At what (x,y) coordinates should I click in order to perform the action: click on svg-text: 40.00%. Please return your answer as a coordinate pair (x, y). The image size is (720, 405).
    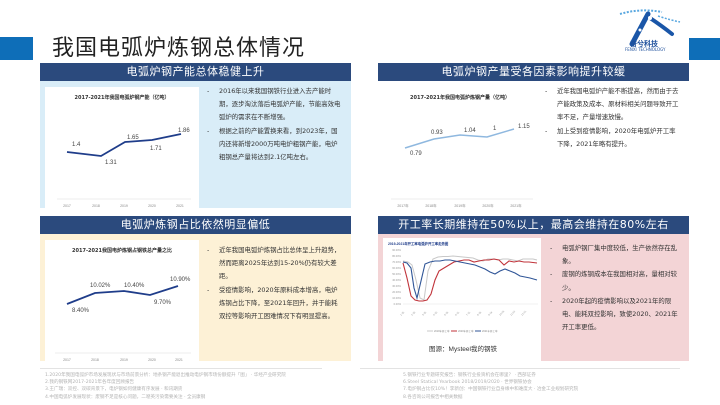
    Looking at the image, I should click on (396, 280).